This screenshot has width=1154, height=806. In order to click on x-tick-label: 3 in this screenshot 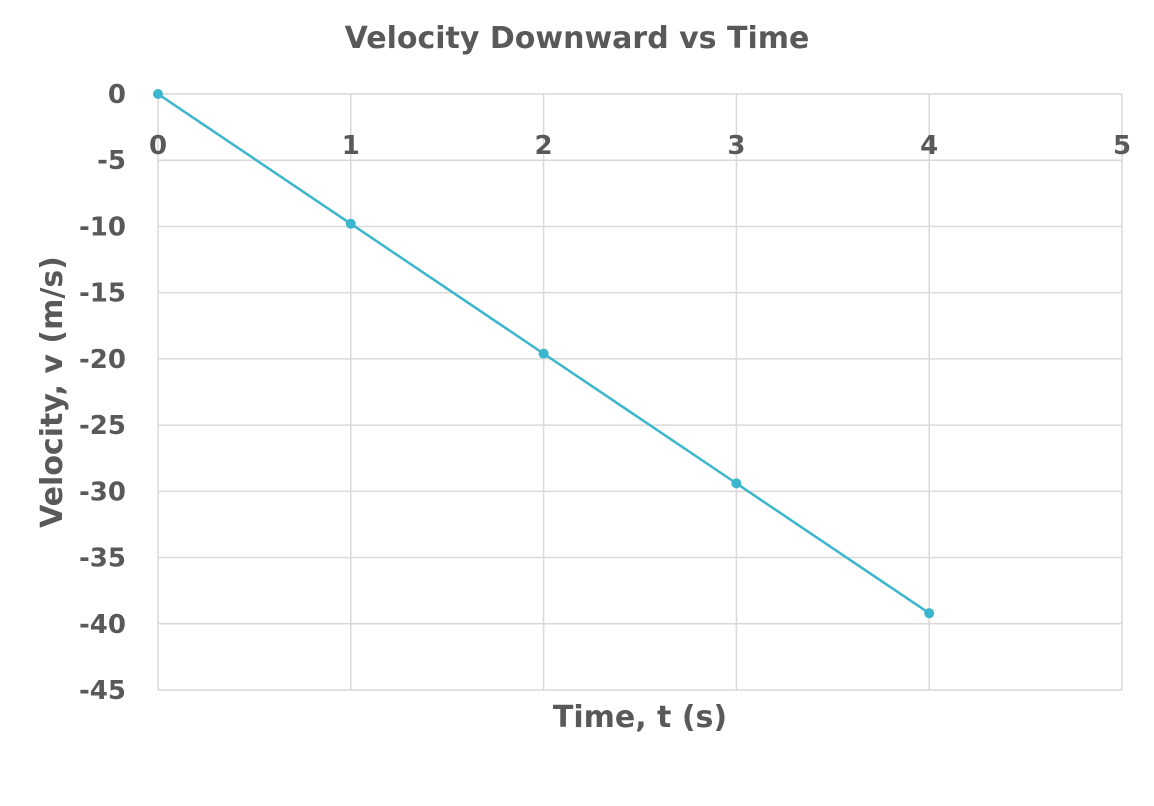, I will do `click(736, 146)`.